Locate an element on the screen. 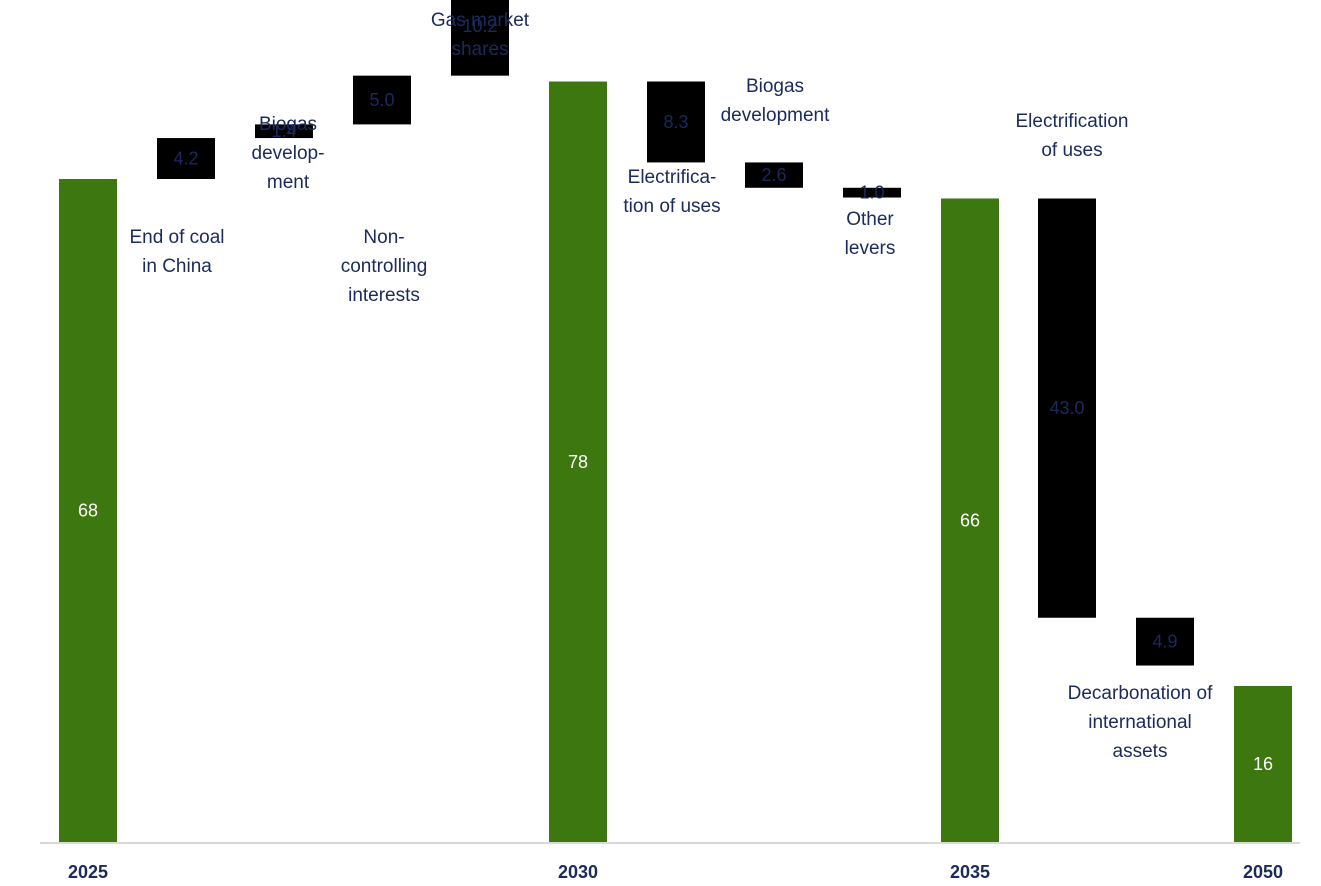 Image resolution: width=1321 pixels, height=886 pixels. bar-value-label: 5.0 is located at coordinates (381, 100).